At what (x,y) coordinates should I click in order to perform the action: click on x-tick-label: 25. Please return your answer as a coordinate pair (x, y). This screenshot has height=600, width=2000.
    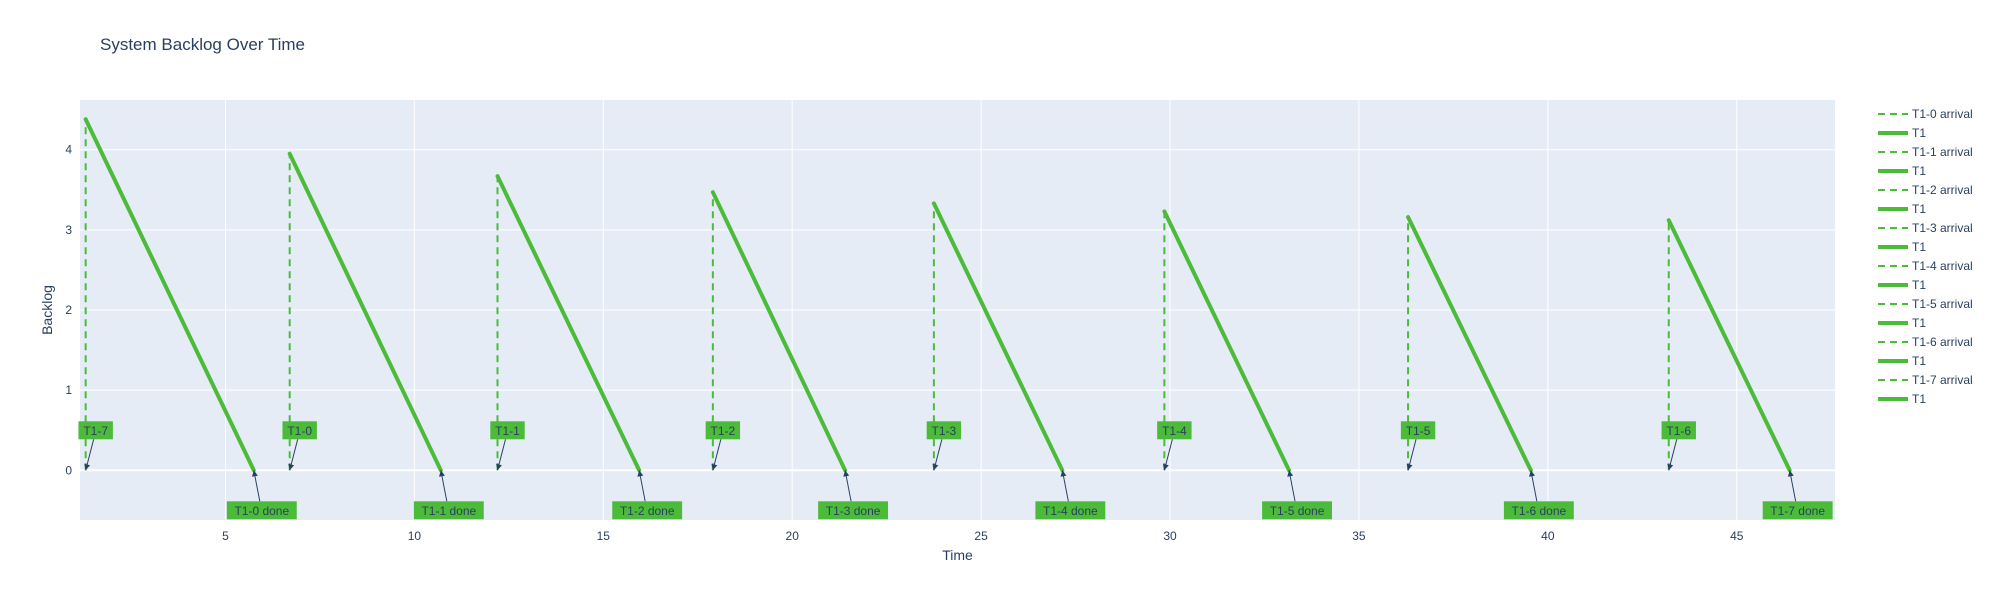
    Looking at the image, I should click on (981, 536).